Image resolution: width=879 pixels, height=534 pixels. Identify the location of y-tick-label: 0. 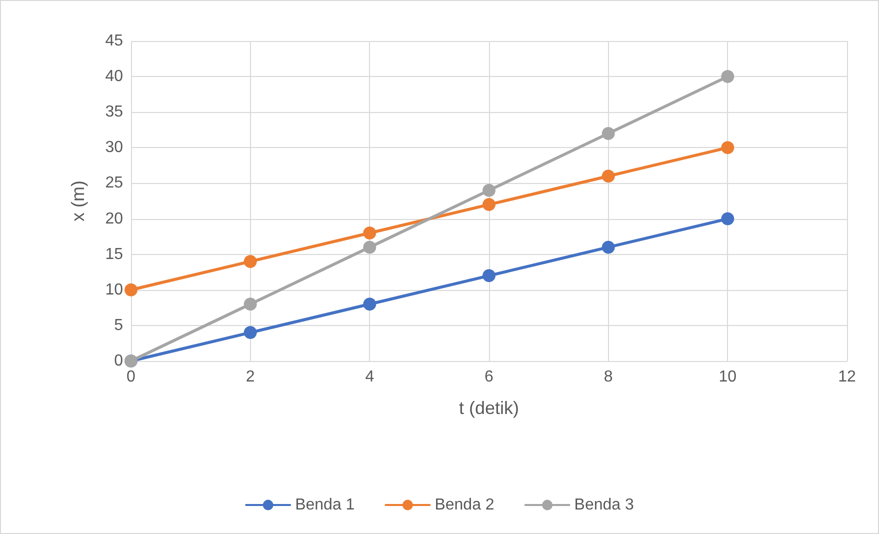
(119, 361).